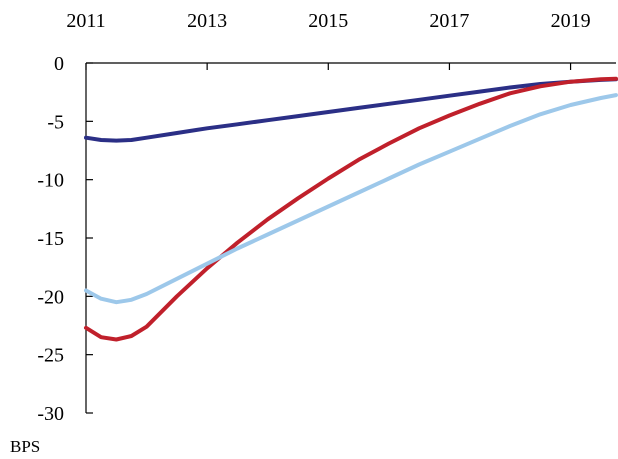 The height and width of the screenshot is (459, 618). I want to click on x-axis-labels: 2011 2013 2015 2017 2019, so click(328, 21).